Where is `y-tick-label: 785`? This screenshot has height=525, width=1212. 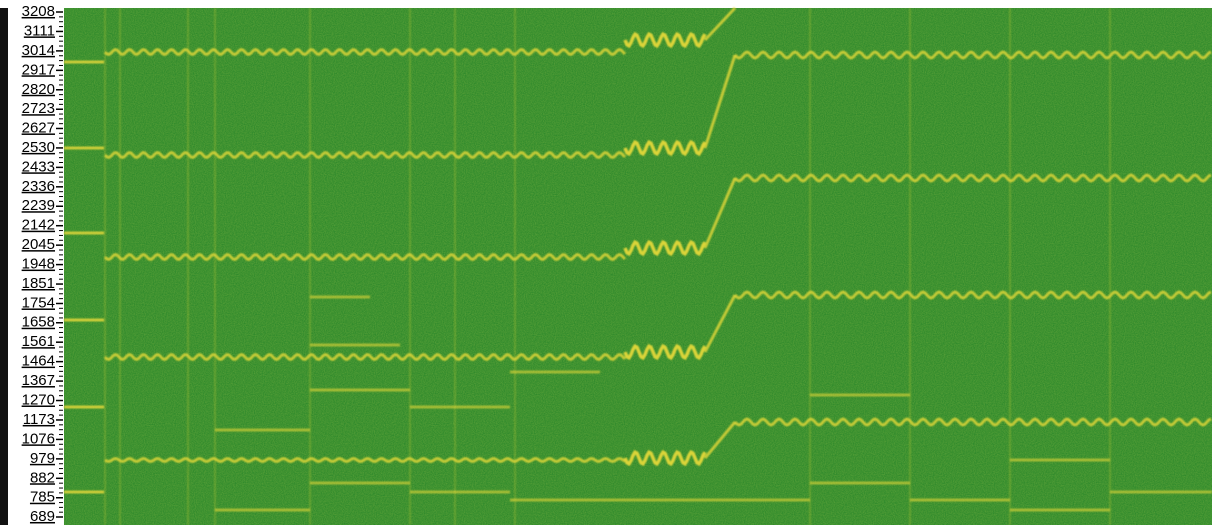 y-tick-label: 785 is located at coordinates (42, 497).